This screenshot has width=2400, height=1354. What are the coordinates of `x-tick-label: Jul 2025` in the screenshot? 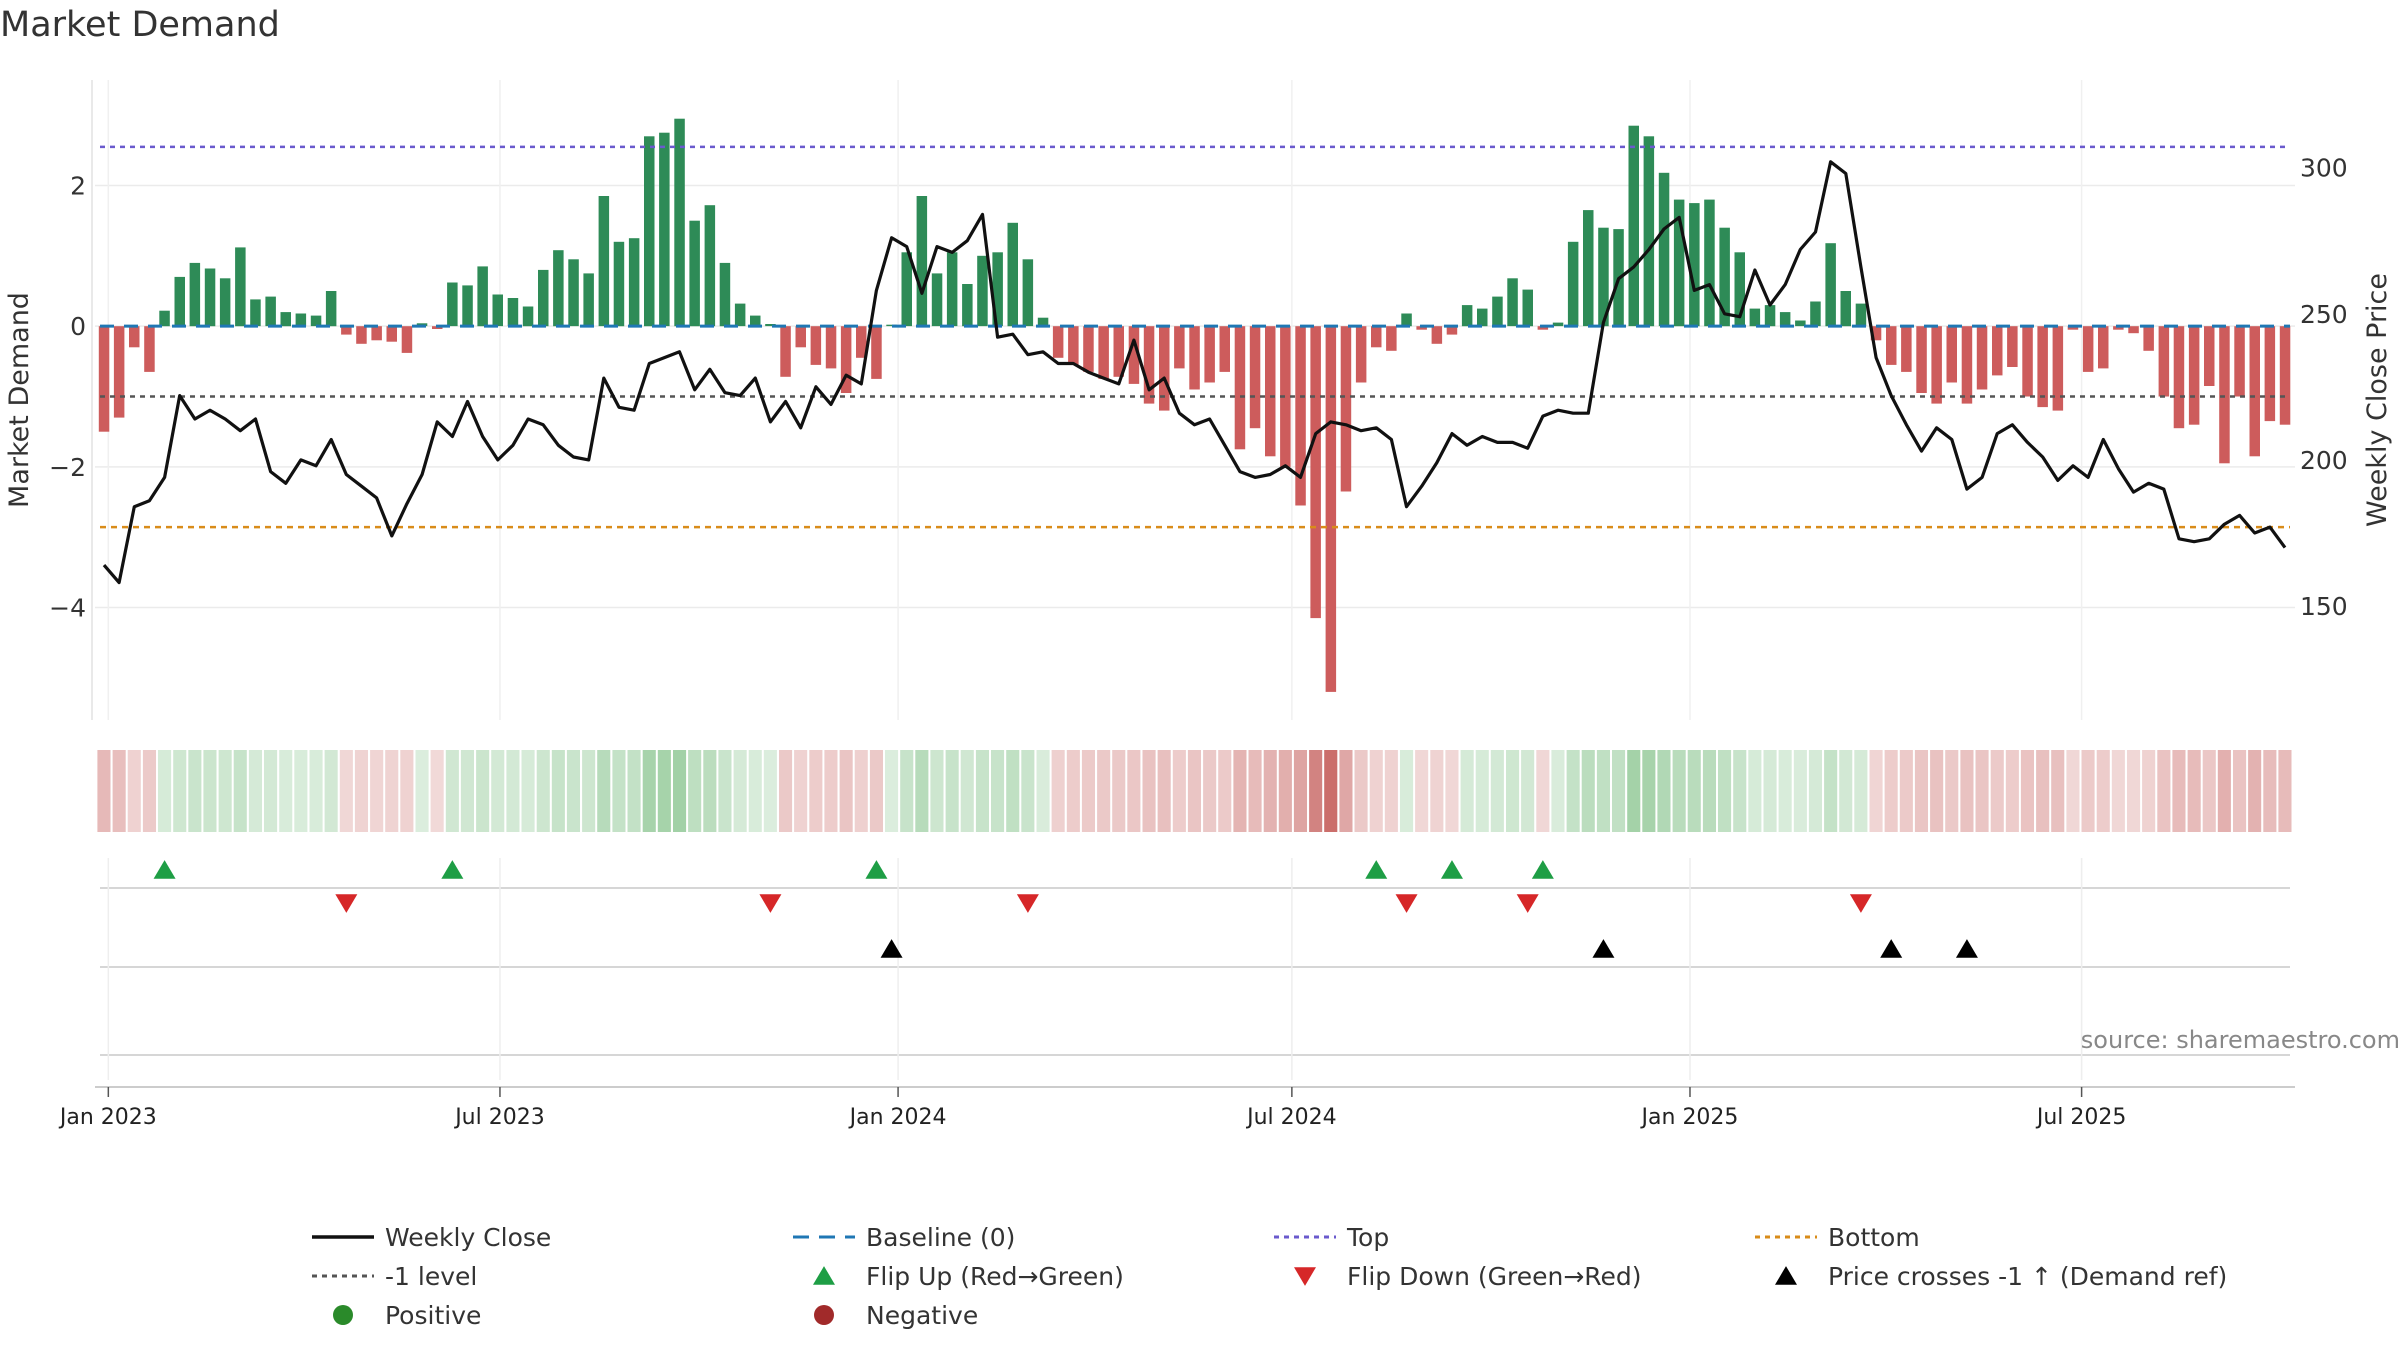 It's located at (2081, 1117).